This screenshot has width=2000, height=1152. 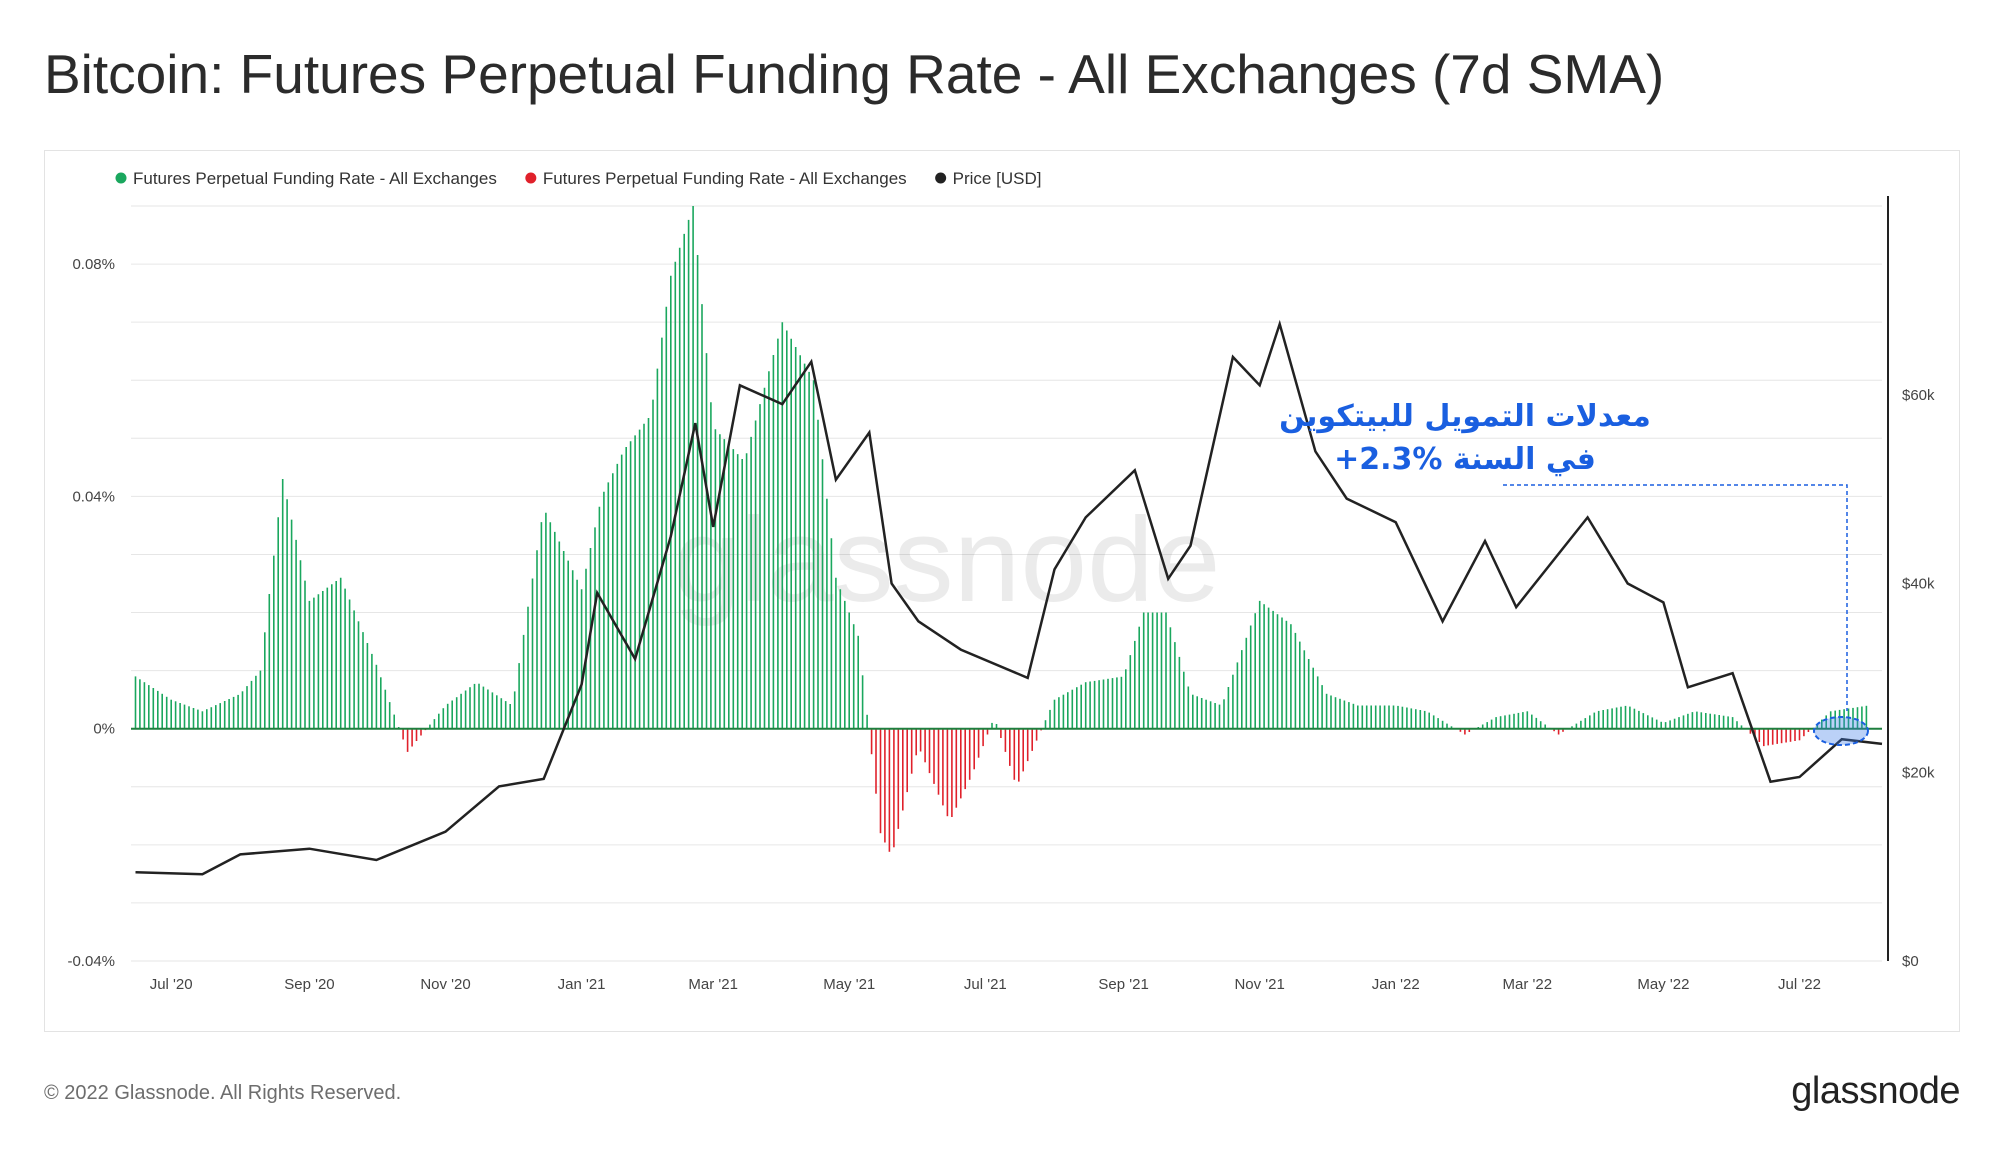 What do you see at coordinates (1123, 984) in the screenshot?
I see `x-tick-label: Sep '21` at bounding box center [1123, 984].